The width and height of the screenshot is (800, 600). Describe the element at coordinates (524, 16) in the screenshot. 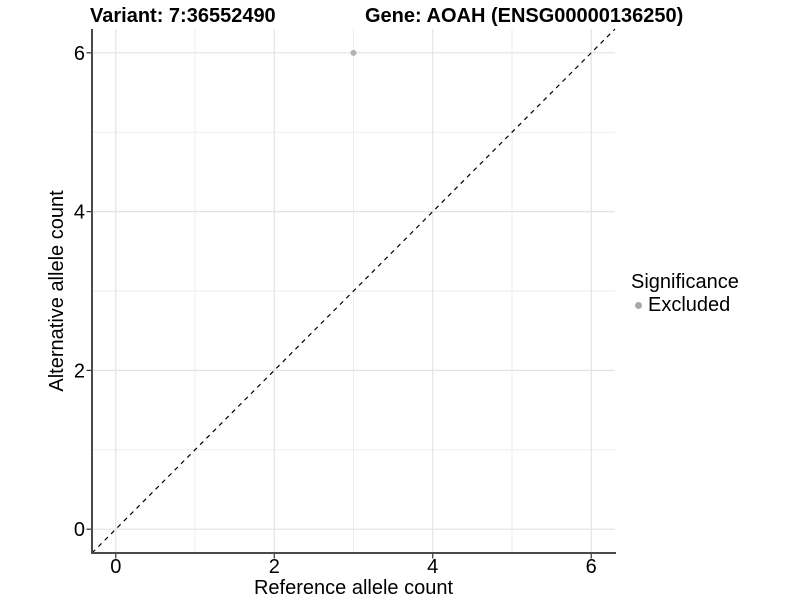

I see `plot-title-gene: Gene: AOAH (ENSG00000136250)` at that location.